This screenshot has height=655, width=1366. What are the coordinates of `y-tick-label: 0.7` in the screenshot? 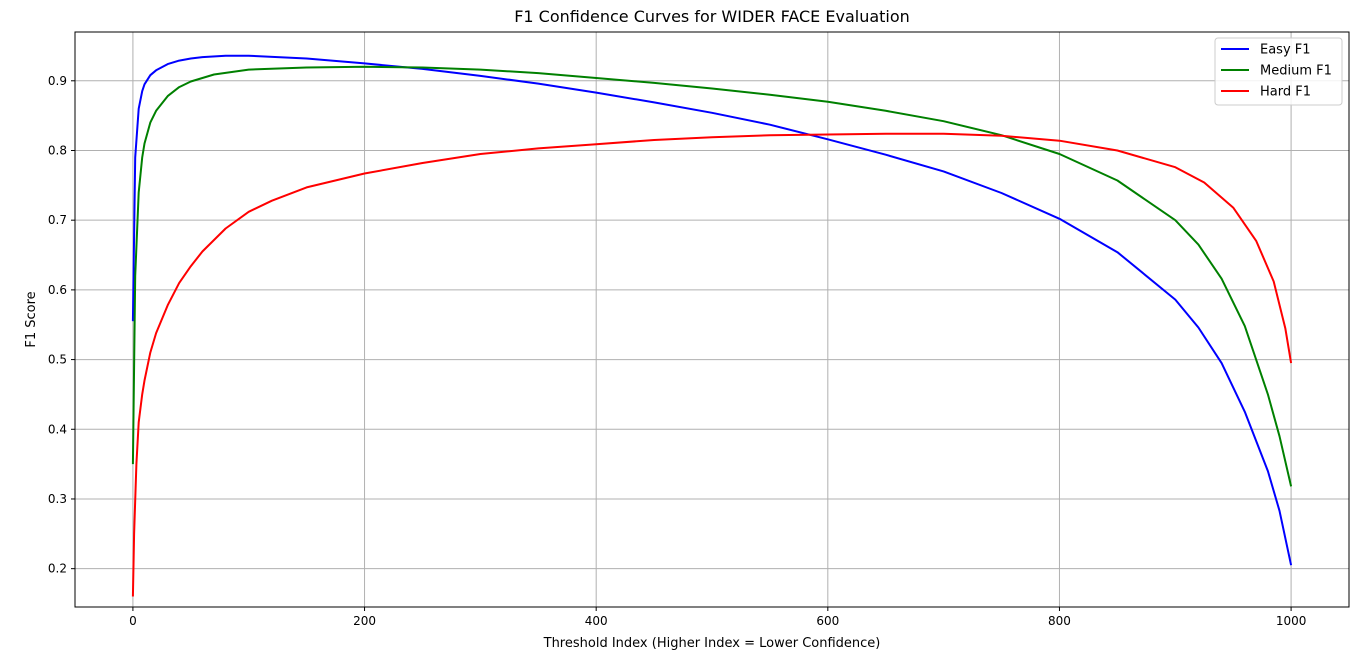 It's located at (57, 220).